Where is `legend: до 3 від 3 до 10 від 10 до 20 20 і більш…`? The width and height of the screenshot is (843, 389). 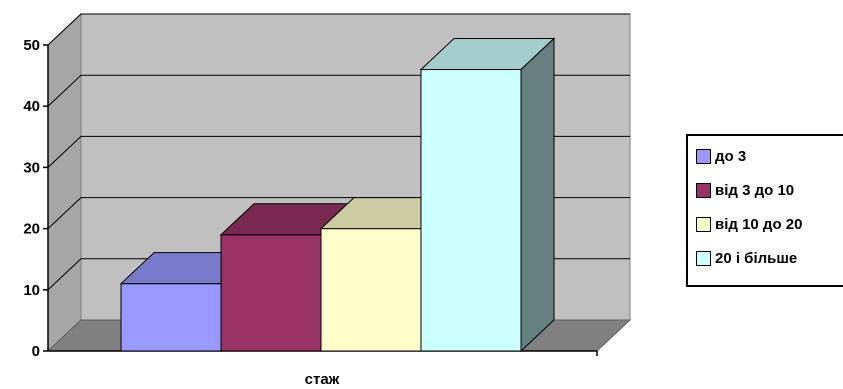
legend: до 3 від 3 до 10 від 10 до 20 20 і більш… is located at coordinates (764, 210).